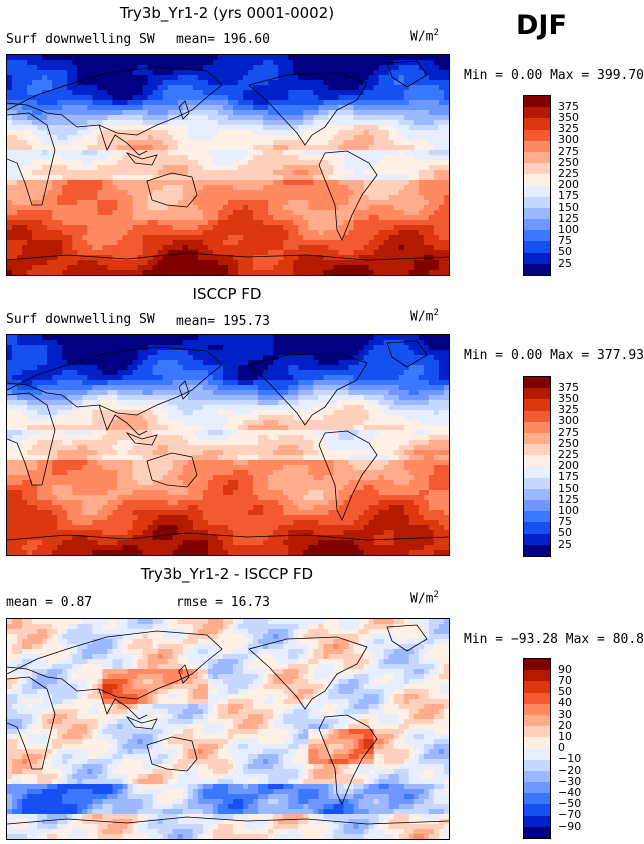 The image size is (644, 844). What do you see at coordinates (80, 319) in the screenshot?
I see `panel2-variable-label: Surf downwelling SW` at bounding box center [80, 319].